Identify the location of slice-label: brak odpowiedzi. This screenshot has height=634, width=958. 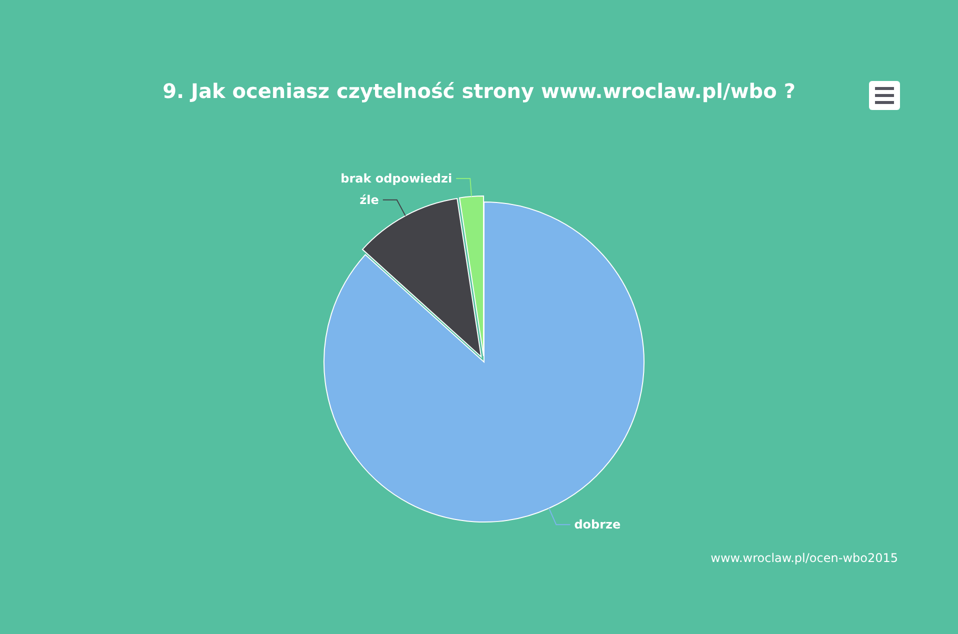
(396, 179).